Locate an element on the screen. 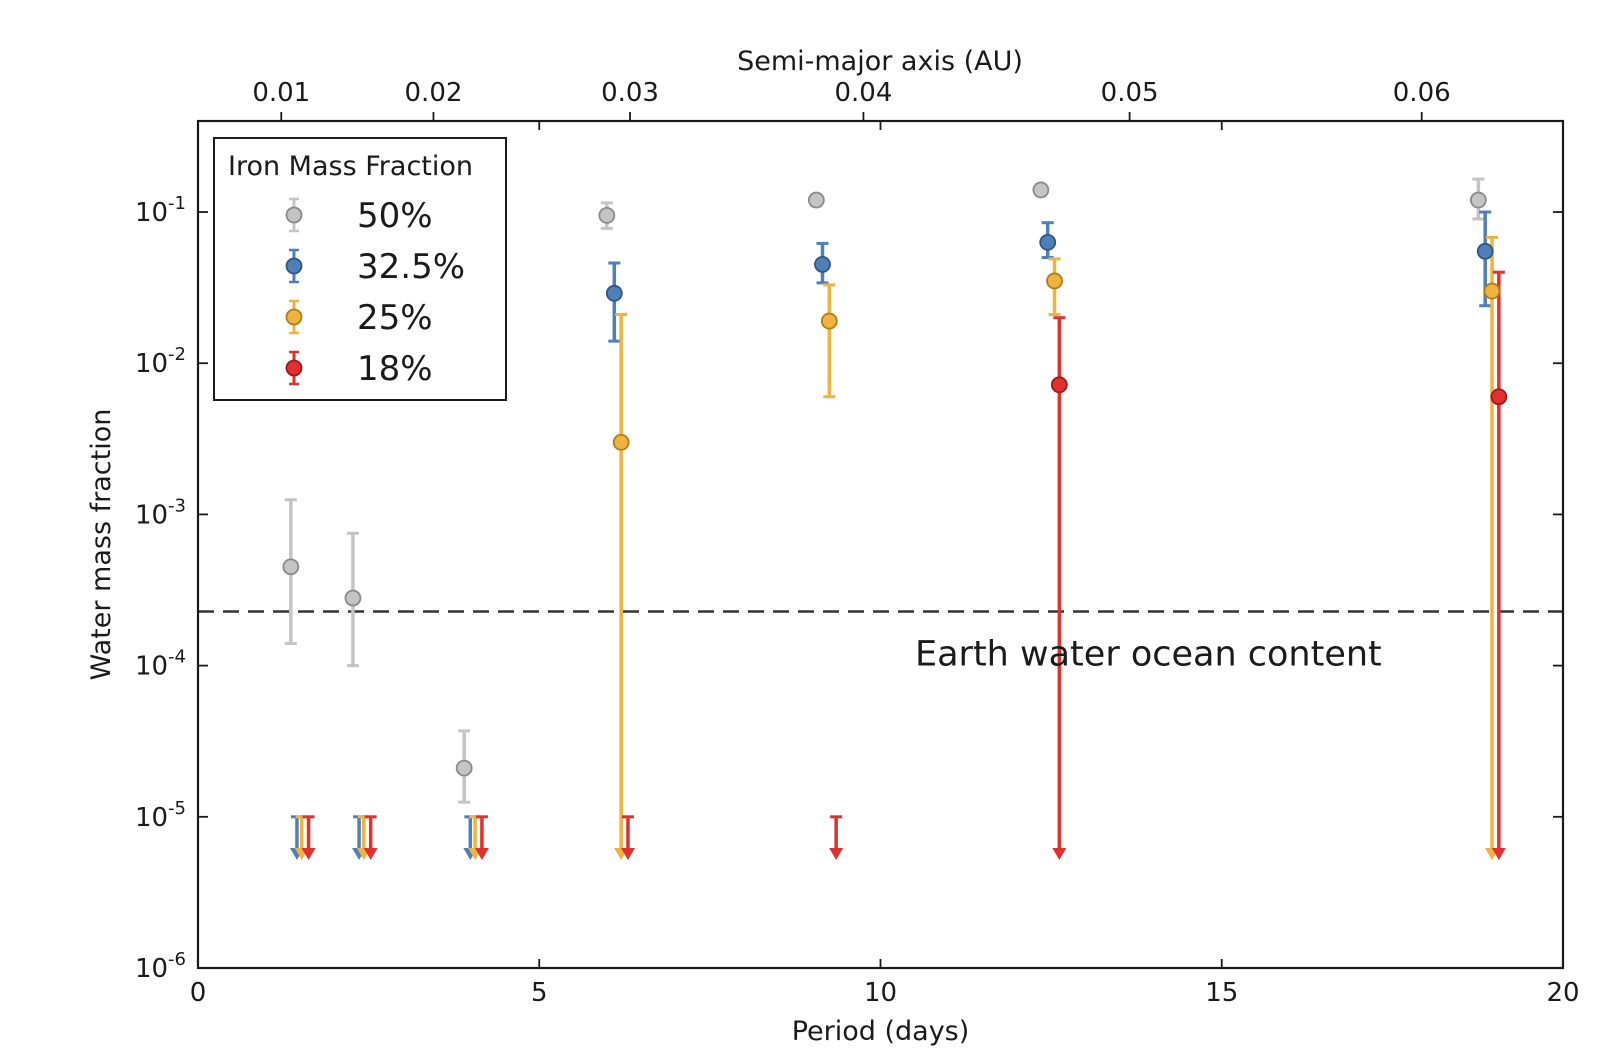  legend-title: Iron Mass Fraction is located at coordinates (350, 166).